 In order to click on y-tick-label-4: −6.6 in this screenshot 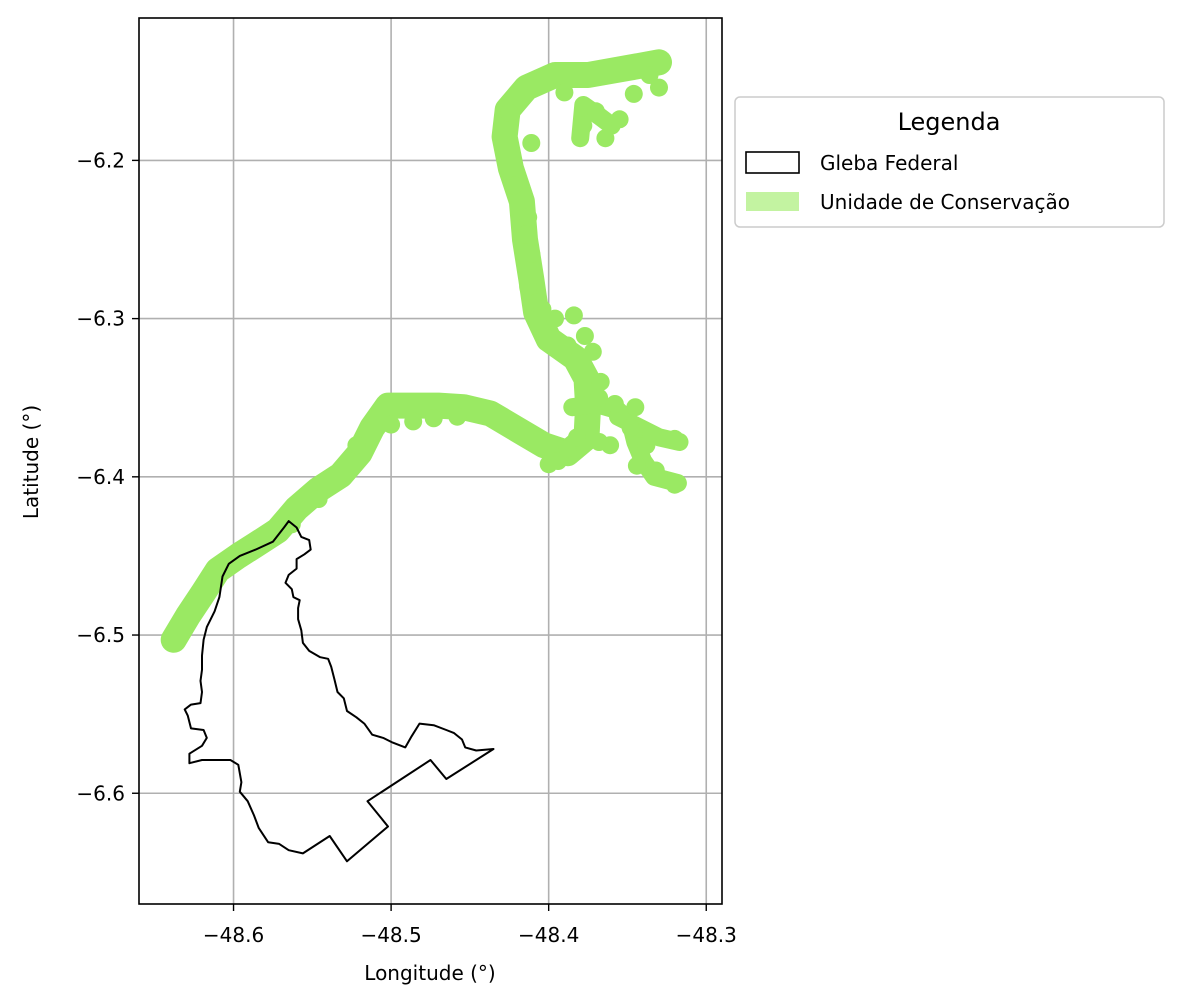, I will do `click(100, 793)`.